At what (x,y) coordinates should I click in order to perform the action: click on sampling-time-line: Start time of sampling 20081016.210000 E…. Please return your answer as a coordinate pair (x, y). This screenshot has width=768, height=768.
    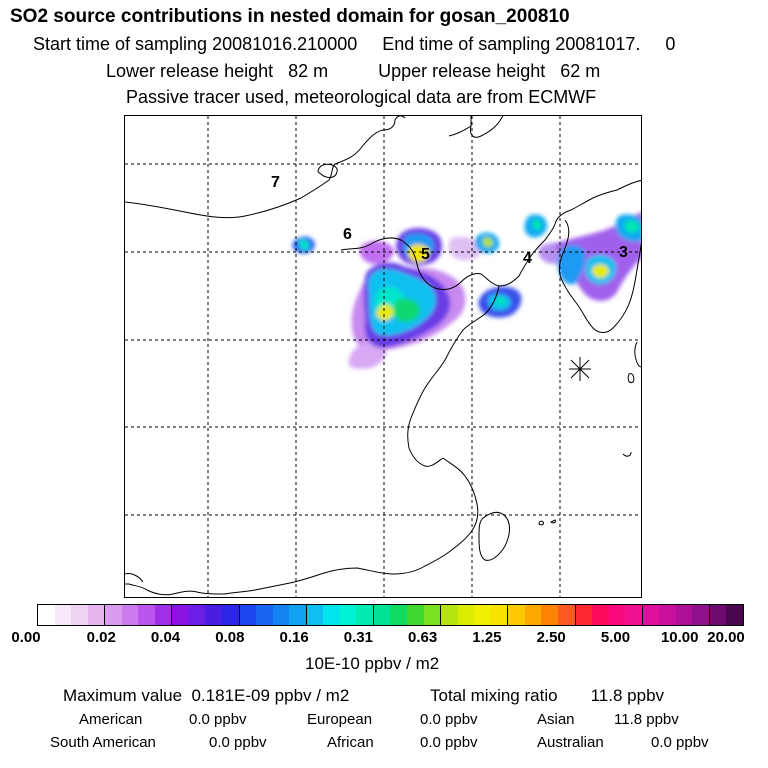
    Looking at the image, I should click on (354, 44).